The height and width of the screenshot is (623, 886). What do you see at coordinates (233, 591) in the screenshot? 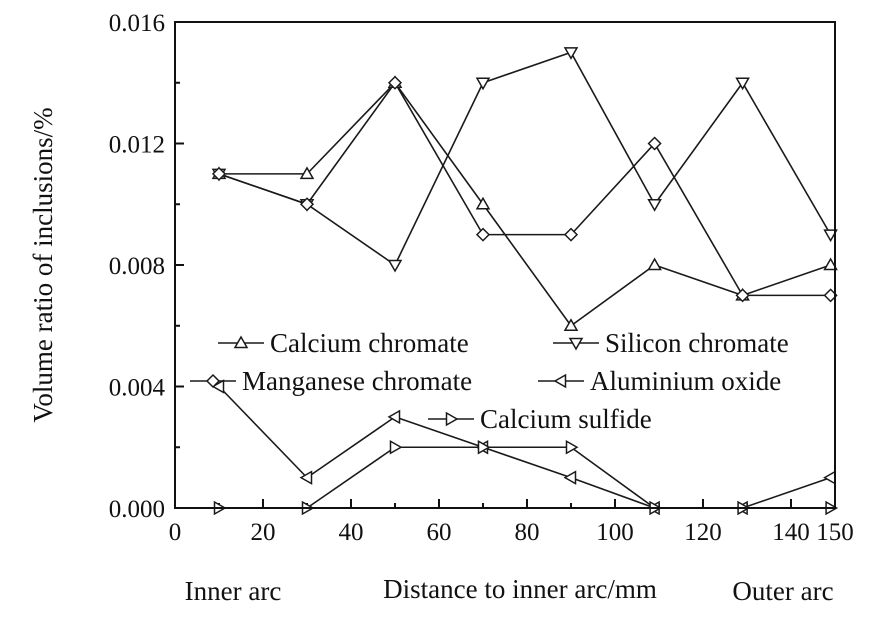
I see `x-axis-left-end-label: Inner arc` at bounding box center [233, 591].